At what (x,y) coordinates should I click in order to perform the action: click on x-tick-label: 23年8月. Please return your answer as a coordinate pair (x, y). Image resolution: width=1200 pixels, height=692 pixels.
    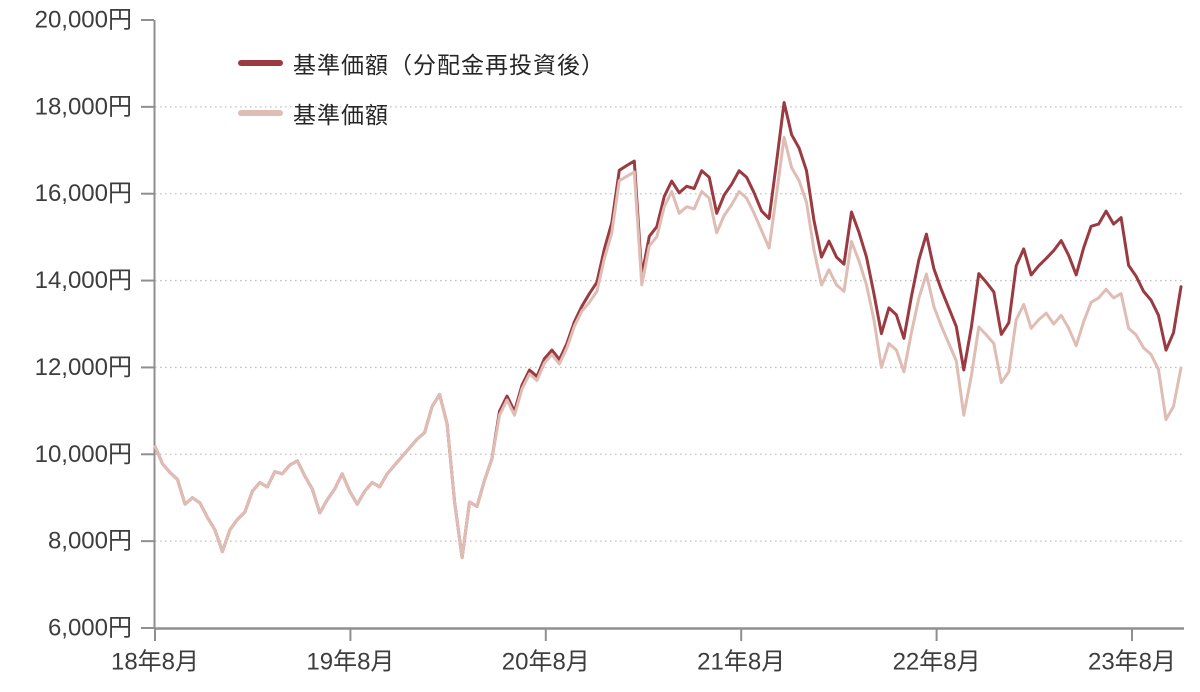
    Looking at the image, I should click on (1132, 662).